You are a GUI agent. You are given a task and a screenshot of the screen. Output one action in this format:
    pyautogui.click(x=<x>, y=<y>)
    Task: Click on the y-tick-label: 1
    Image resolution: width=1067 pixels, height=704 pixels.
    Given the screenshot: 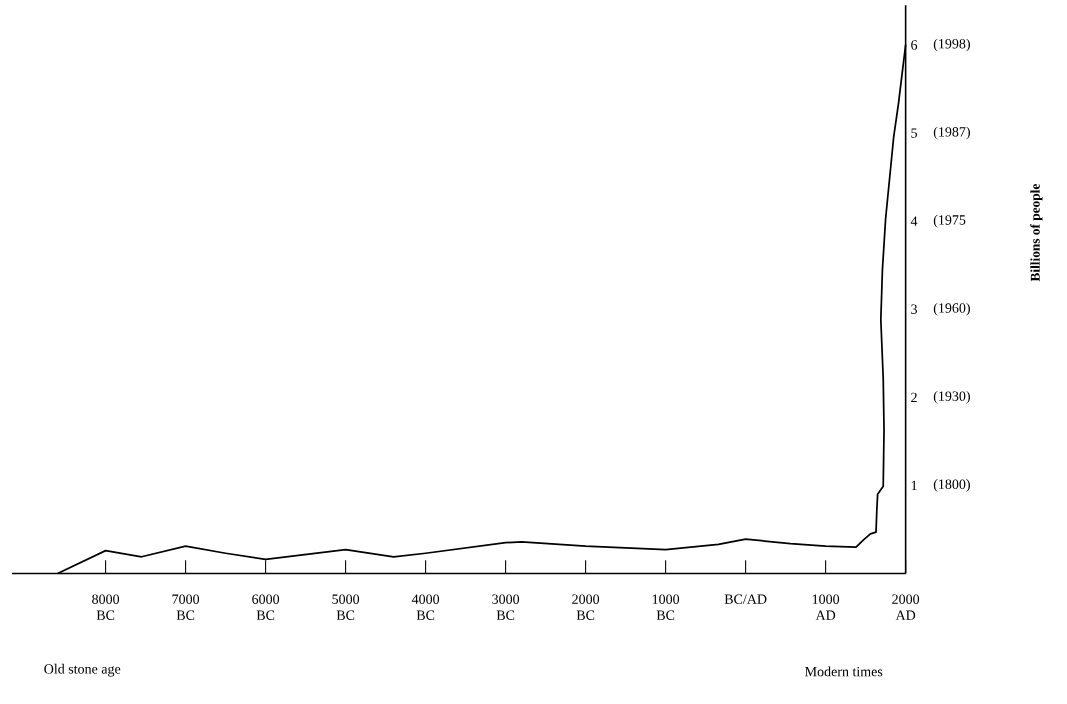 What is the action you would take?
    pyautogui.click(x=914, y=485)
    